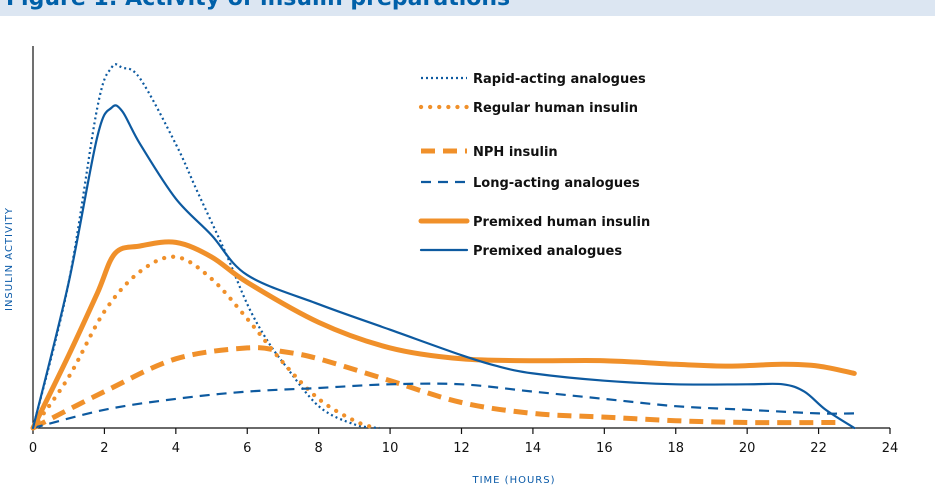 The image size is (935, 487). I want to click on x-axis-ticks: 0 2 4 6 8 10 12 14 16 18 20 22 24, so click(463, 442).